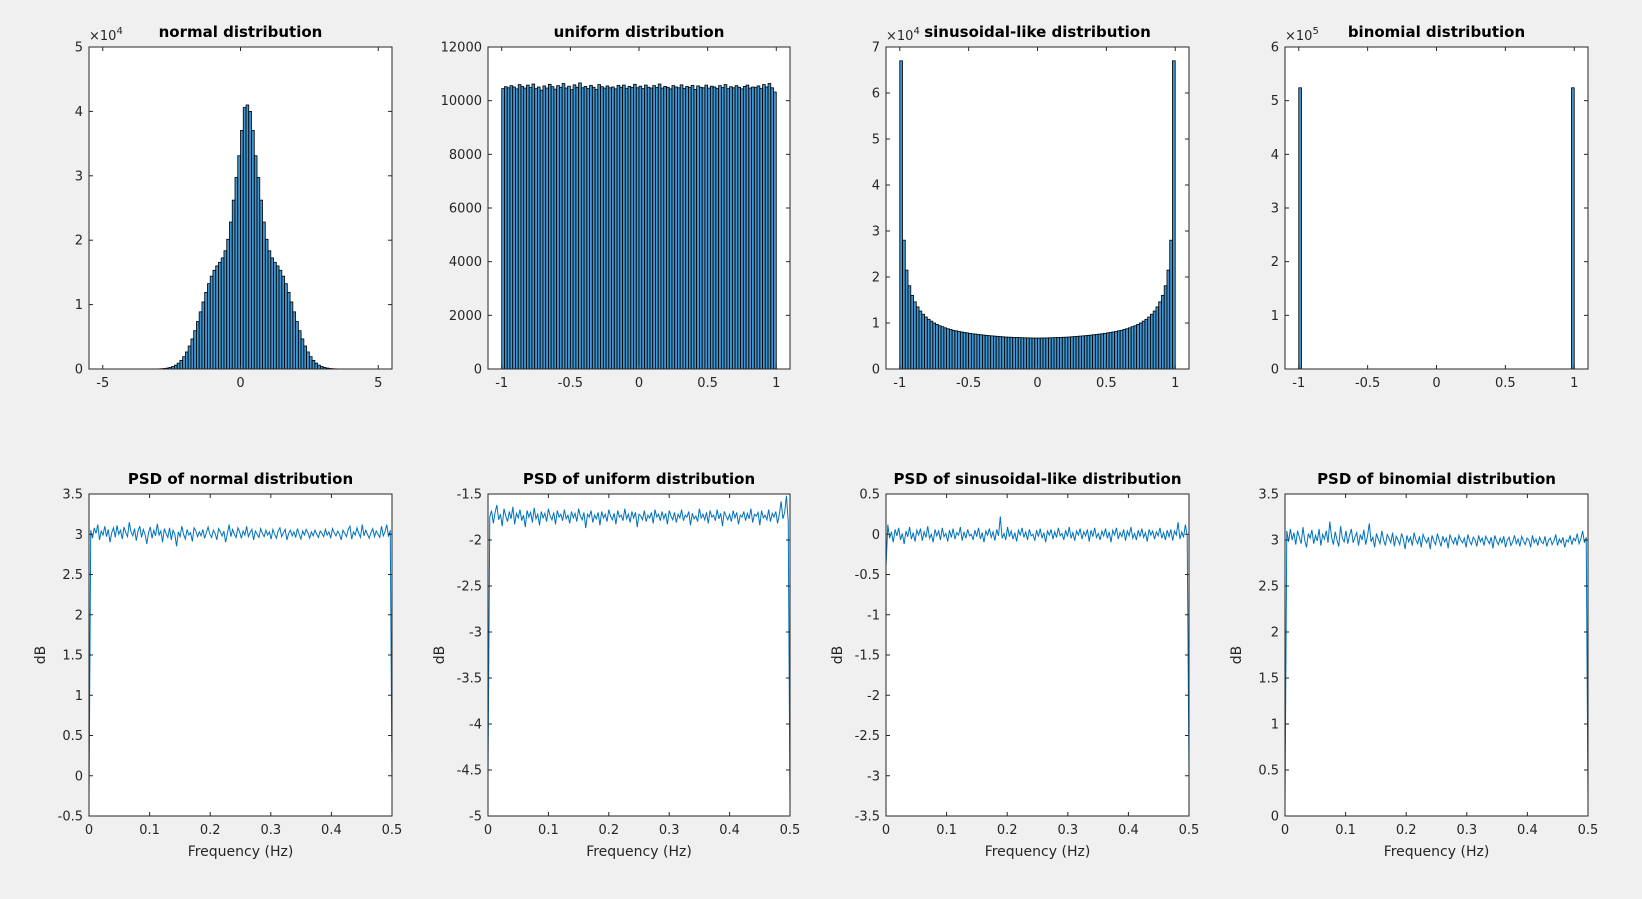  What do you see at coordinates (72, 575) in the screenshot?
I see `y-tick-label: 2.5` at bounding box center [72, 575].